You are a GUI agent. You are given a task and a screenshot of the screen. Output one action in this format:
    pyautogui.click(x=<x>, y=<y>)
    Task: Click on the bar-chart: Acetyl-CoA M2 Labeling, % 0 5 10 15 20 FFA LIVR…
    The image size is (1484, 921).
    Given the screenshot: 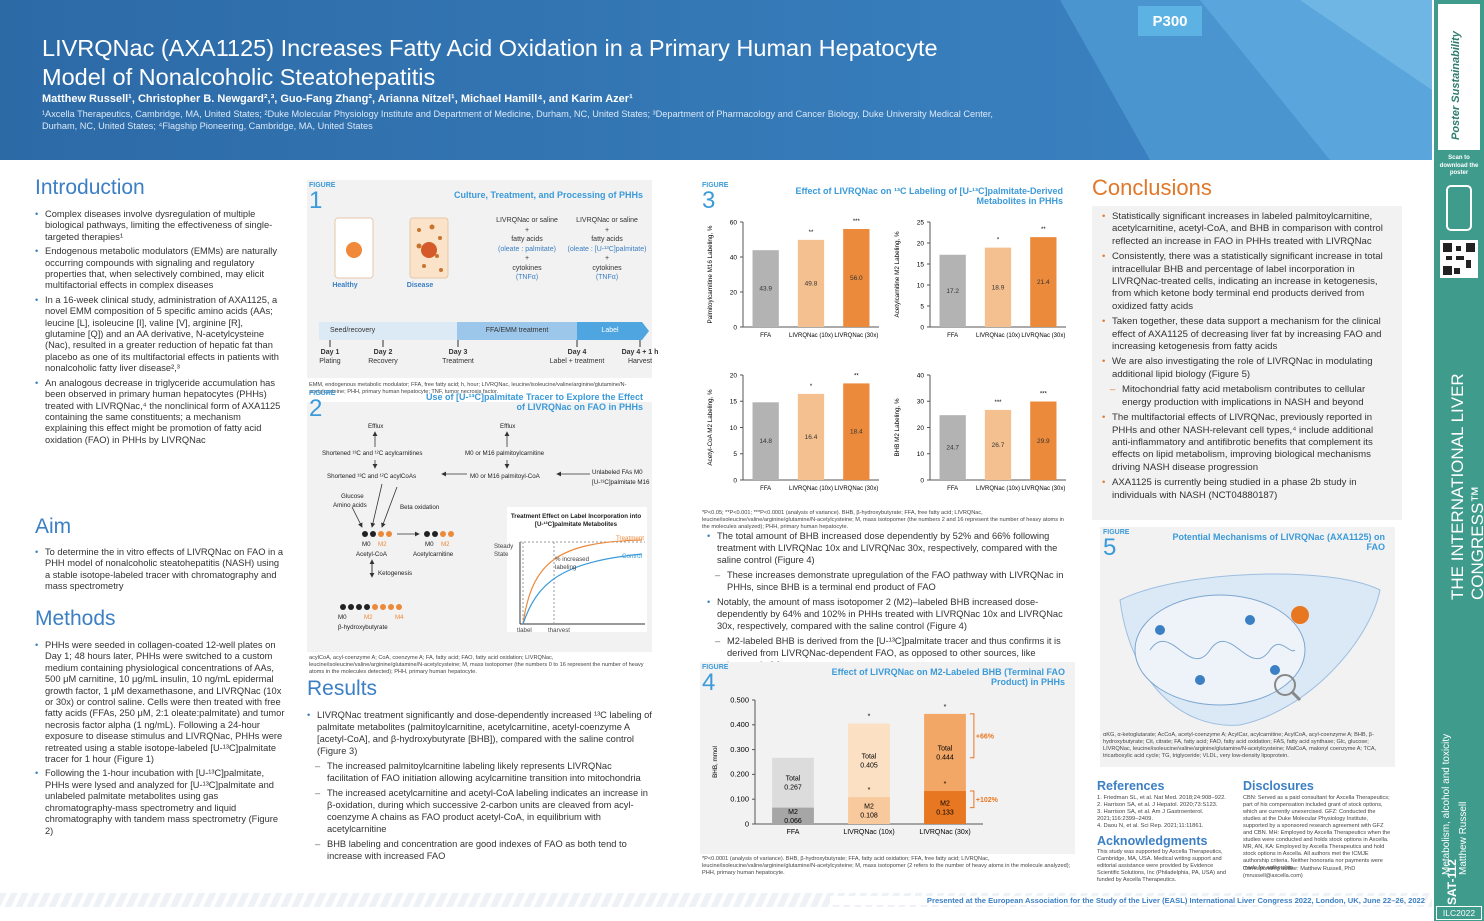 What is the action you would take?
    pyautogui.click(x=793, y=432)
    